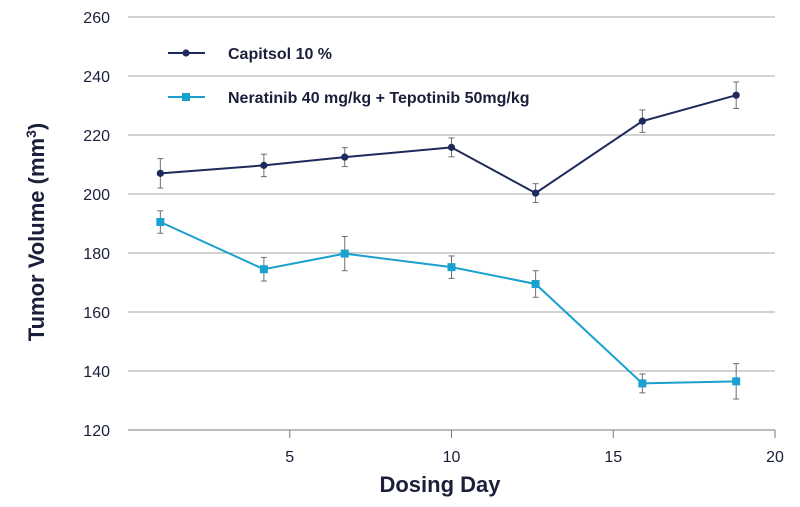 This screenshot has width=800, height=507. What do you see at coordinates (613, 457) in the screenshot?
I see `x-tick-label: 15` at bounding box center [613, 457].